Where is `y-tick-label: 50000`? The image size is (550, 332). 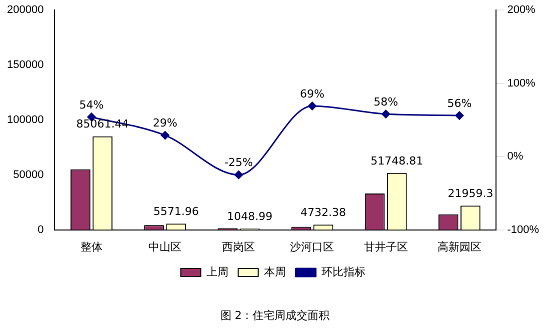 y-tick-label: 50000 is located at coordinates (28, 174).